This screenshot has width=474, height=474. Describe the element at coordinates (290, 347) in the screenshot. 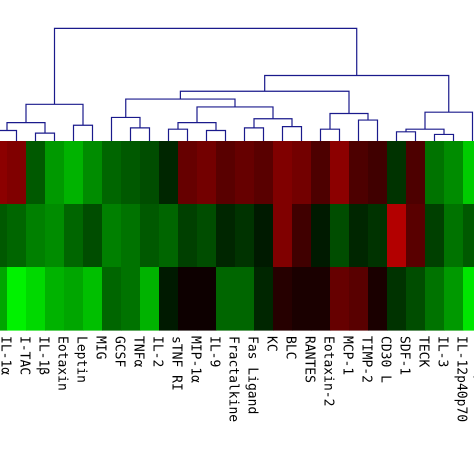

I see `tick-label: BLC` at that location.